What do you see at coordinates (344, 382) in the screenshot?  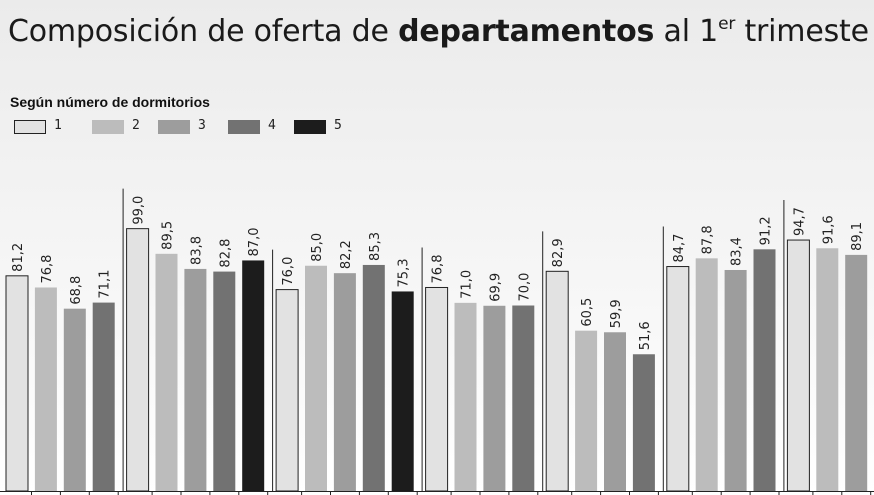 I see `bar-g3-s3` at bounding box center [344, 382].